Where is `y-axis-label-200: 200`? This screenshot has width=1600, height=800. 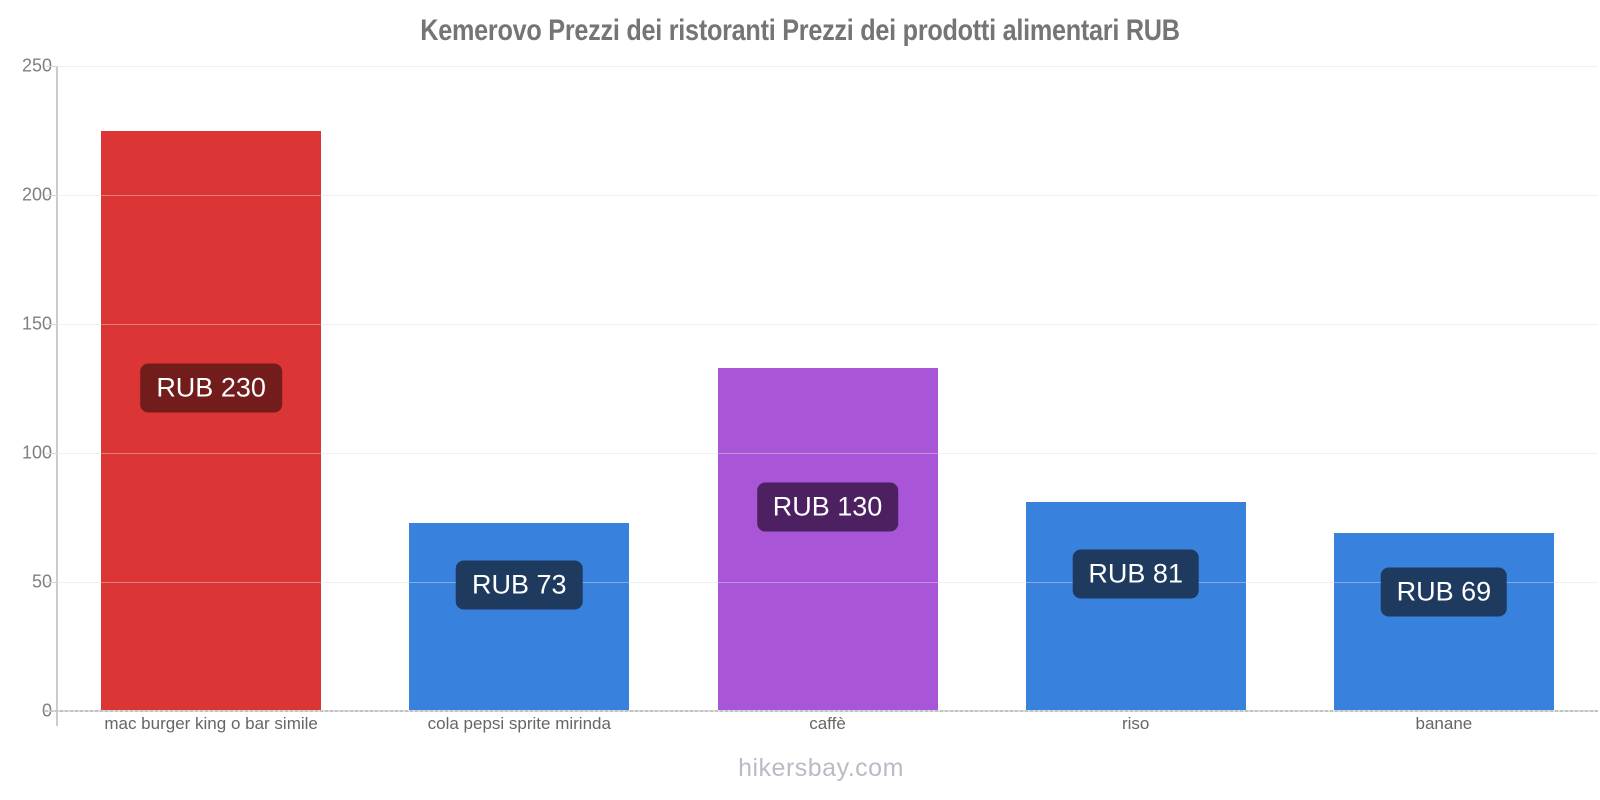
y-axis-label-200: 200 is located at coordinates (36, 194).